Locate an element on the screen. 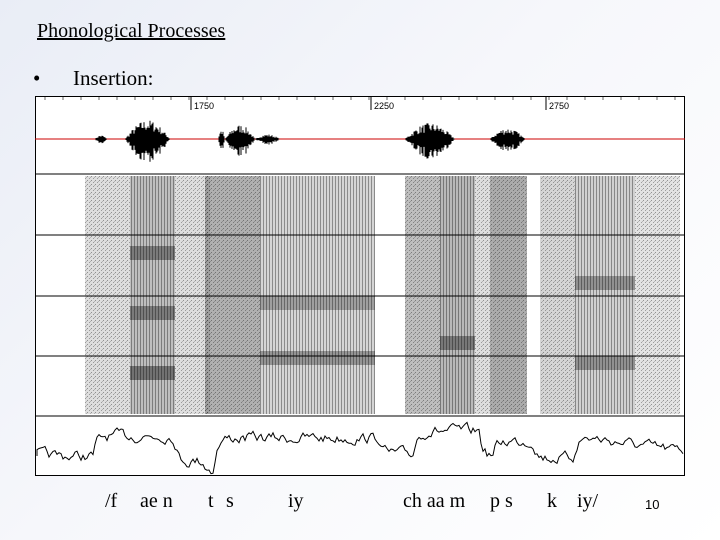 The height and width of the screenshot is (540, 720). phone-label: ch aa m is located at coordinates (434, 501).